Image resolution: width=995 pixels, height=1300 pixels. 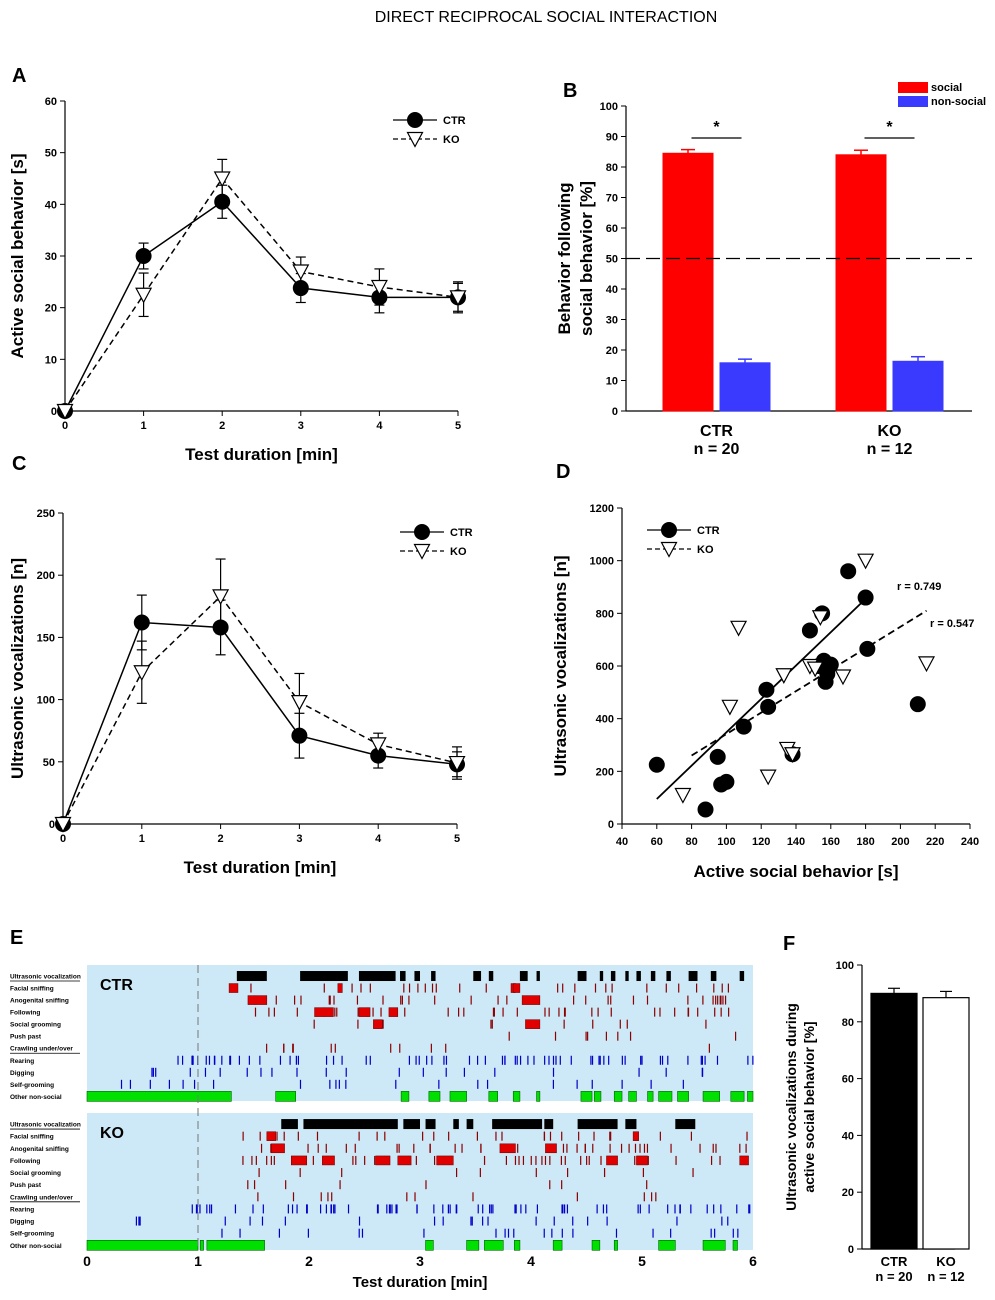 What do you see at coordinates (958, 102) in the screenshot?
I see `legend-label: non-social` at bounding box center [958, 102].